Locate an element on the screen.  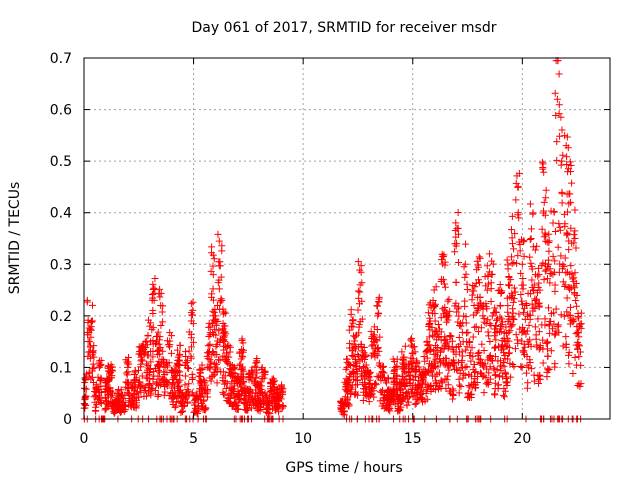
y-tick-label: 0.4 is located at coordinates (61, 214).